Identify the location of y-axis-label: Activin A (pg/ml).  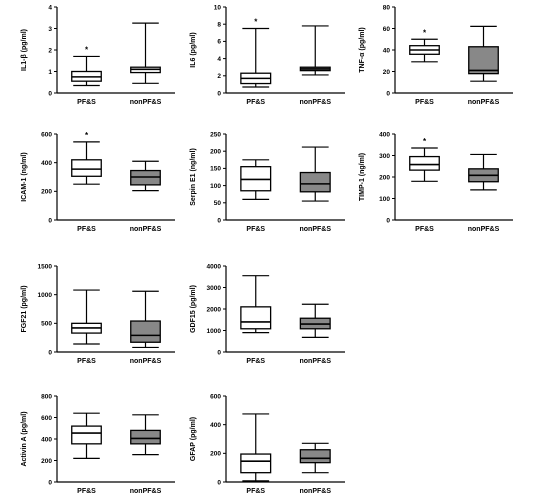
(24, 438).